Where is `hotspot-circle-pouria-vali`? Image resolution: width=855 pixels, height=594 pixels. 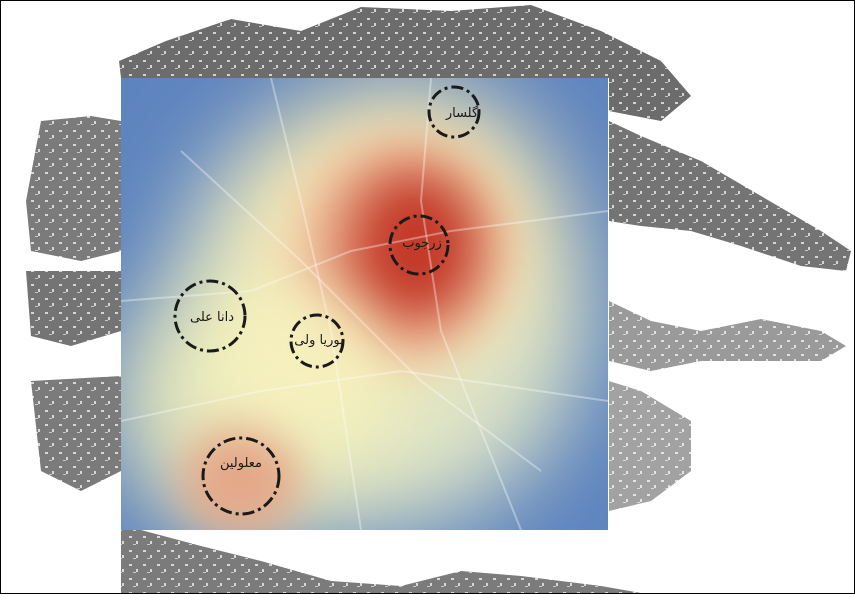 hotspot-circle-pouria-vali is located at coordinates (317, 341).